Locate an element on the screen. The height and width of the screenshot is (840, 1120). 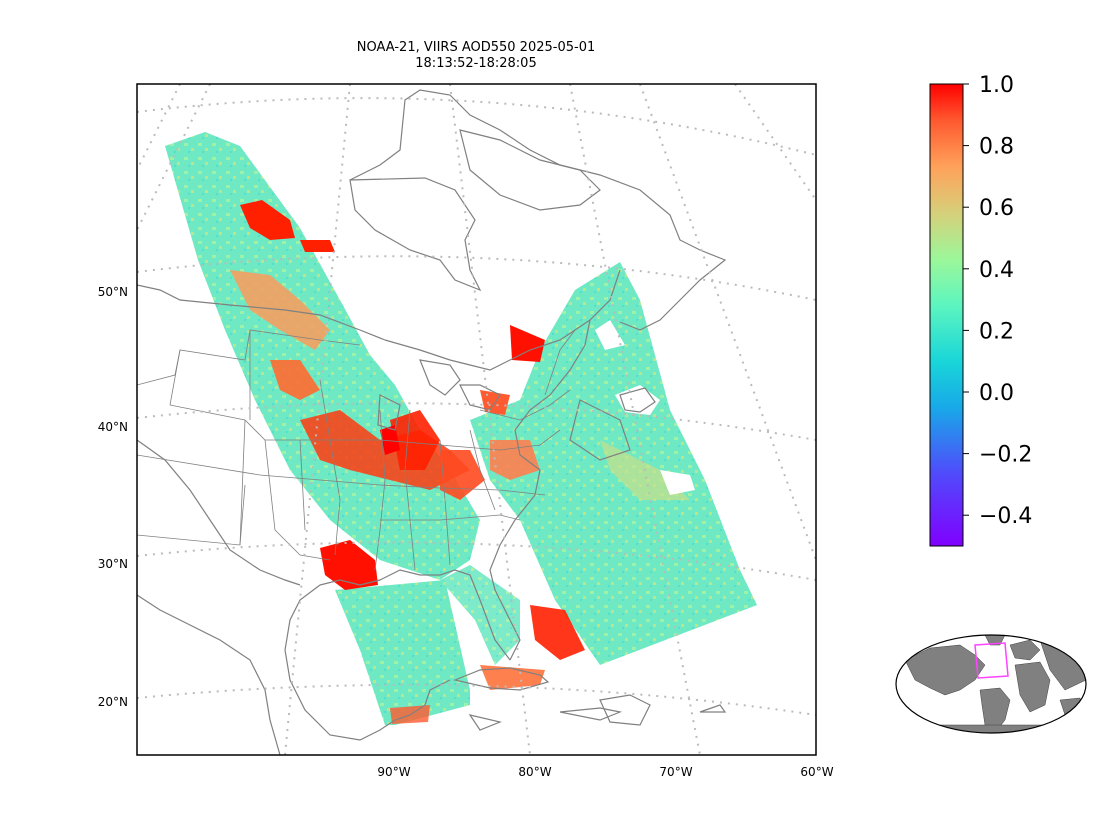
europe-land is located at coordinates (1025, 650).